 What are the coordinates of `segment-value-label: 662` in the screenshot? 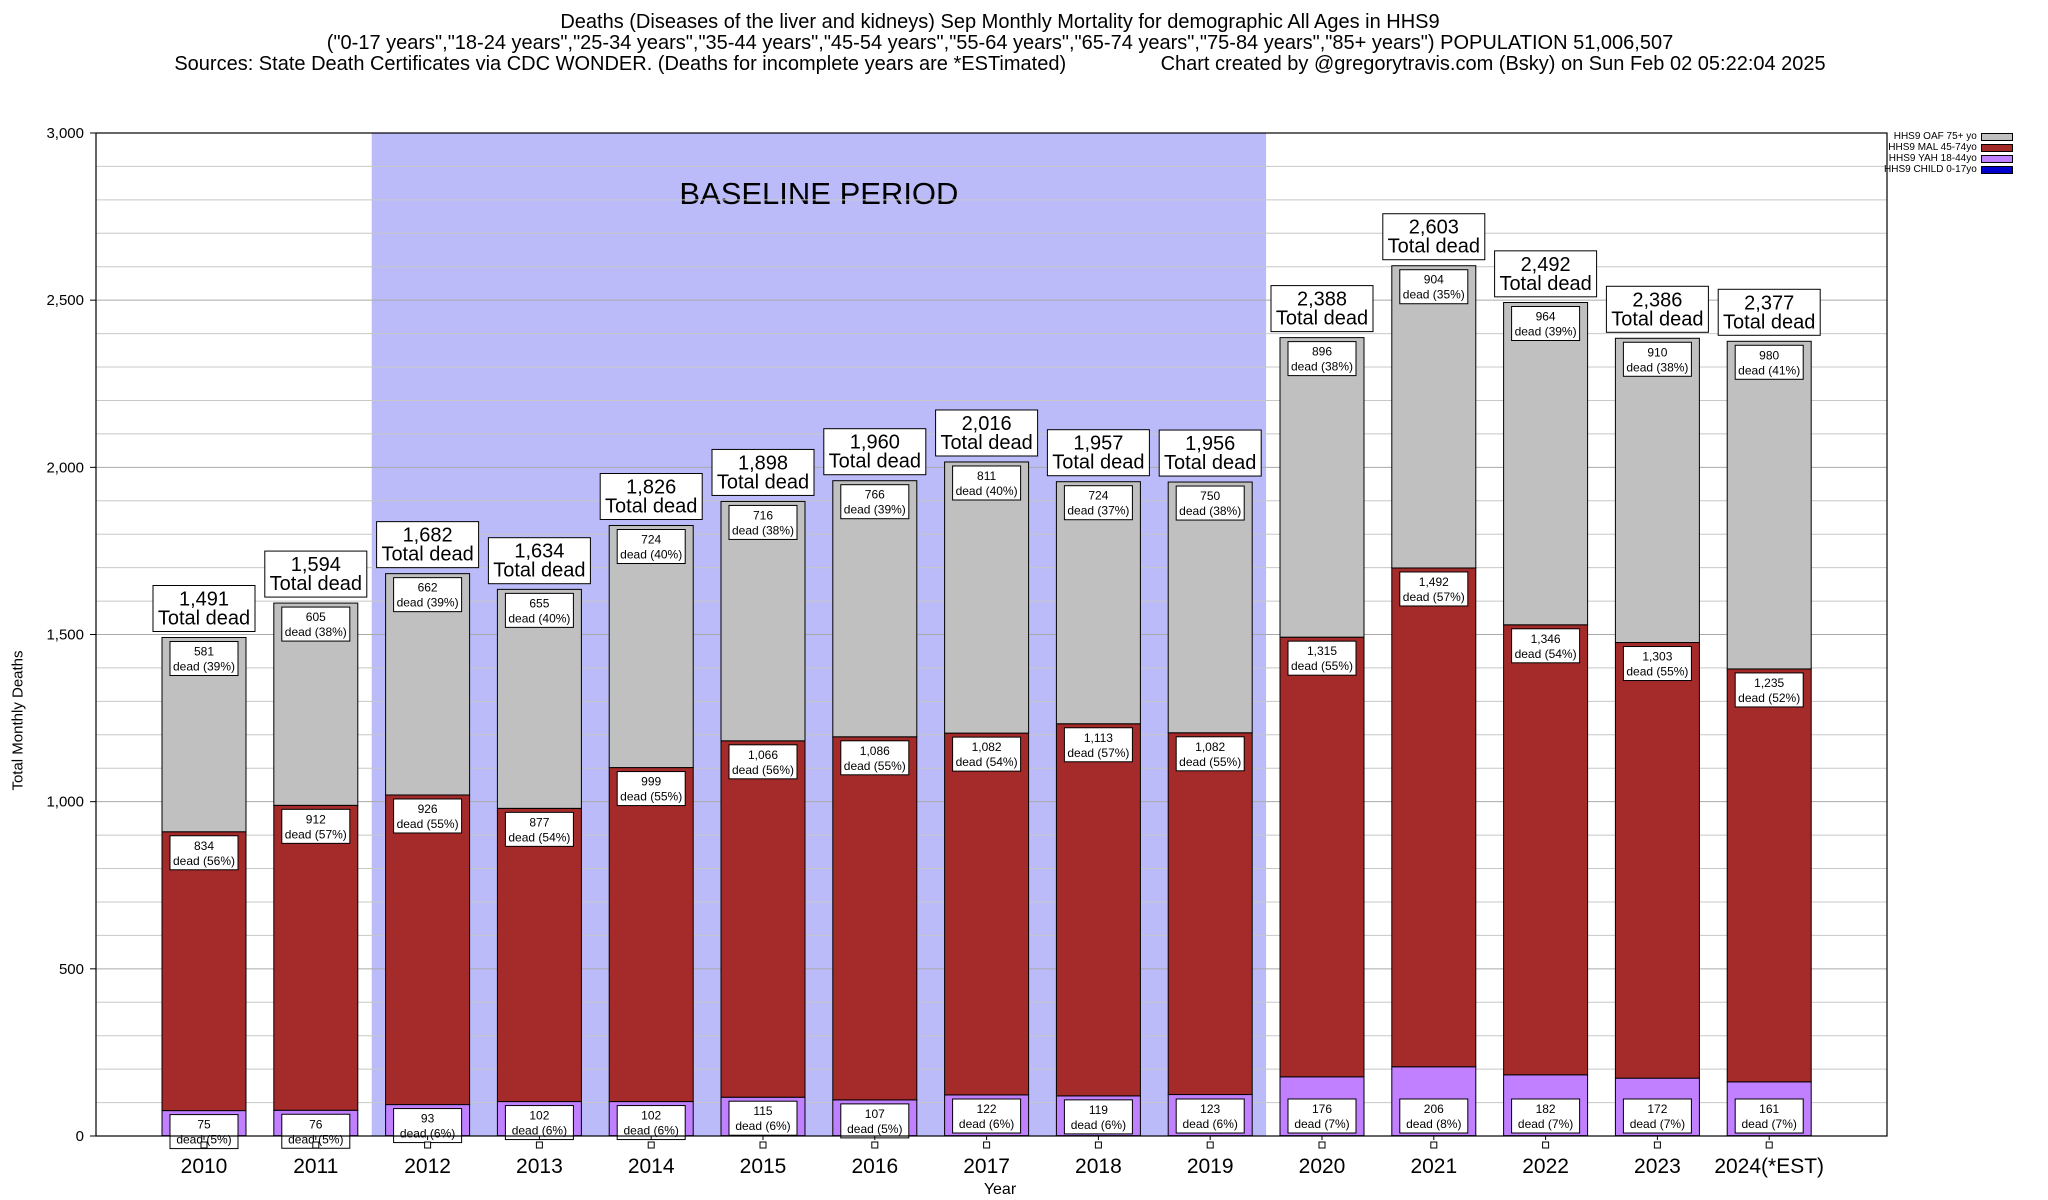 It's located at (428, 588).